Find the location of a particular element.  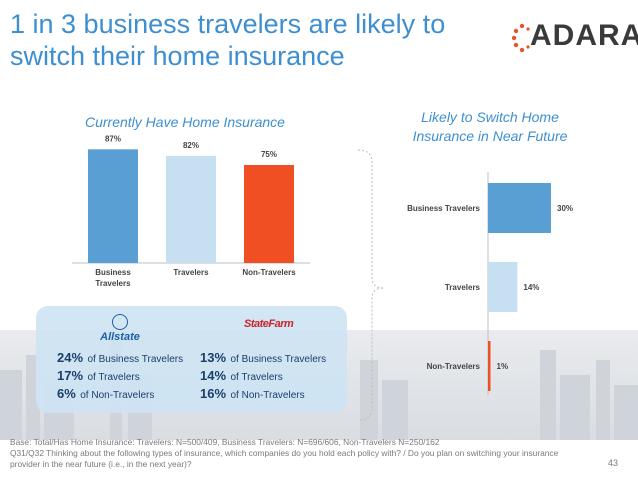

chart-title-current: Currently Have Home Insurance is located at coordinates (185, 122).